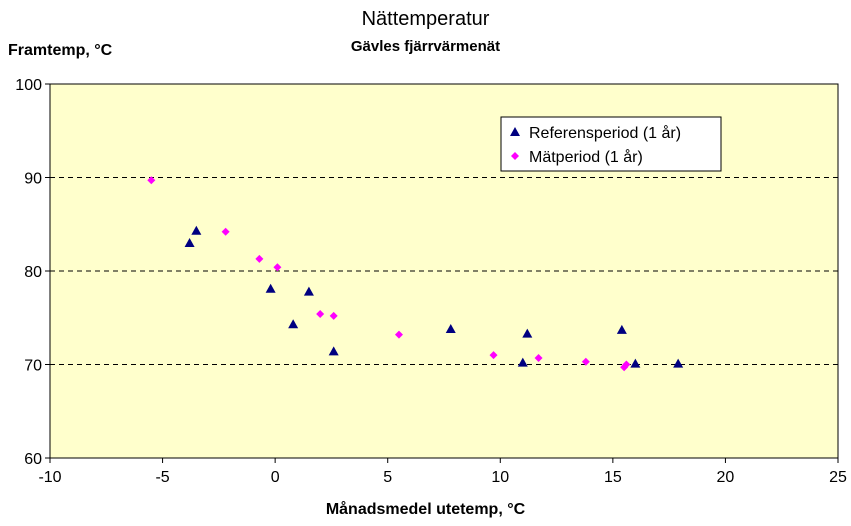 This screenshot has width=851, height=526. I want to click on y-tick-label: 100, so click(28, 85).